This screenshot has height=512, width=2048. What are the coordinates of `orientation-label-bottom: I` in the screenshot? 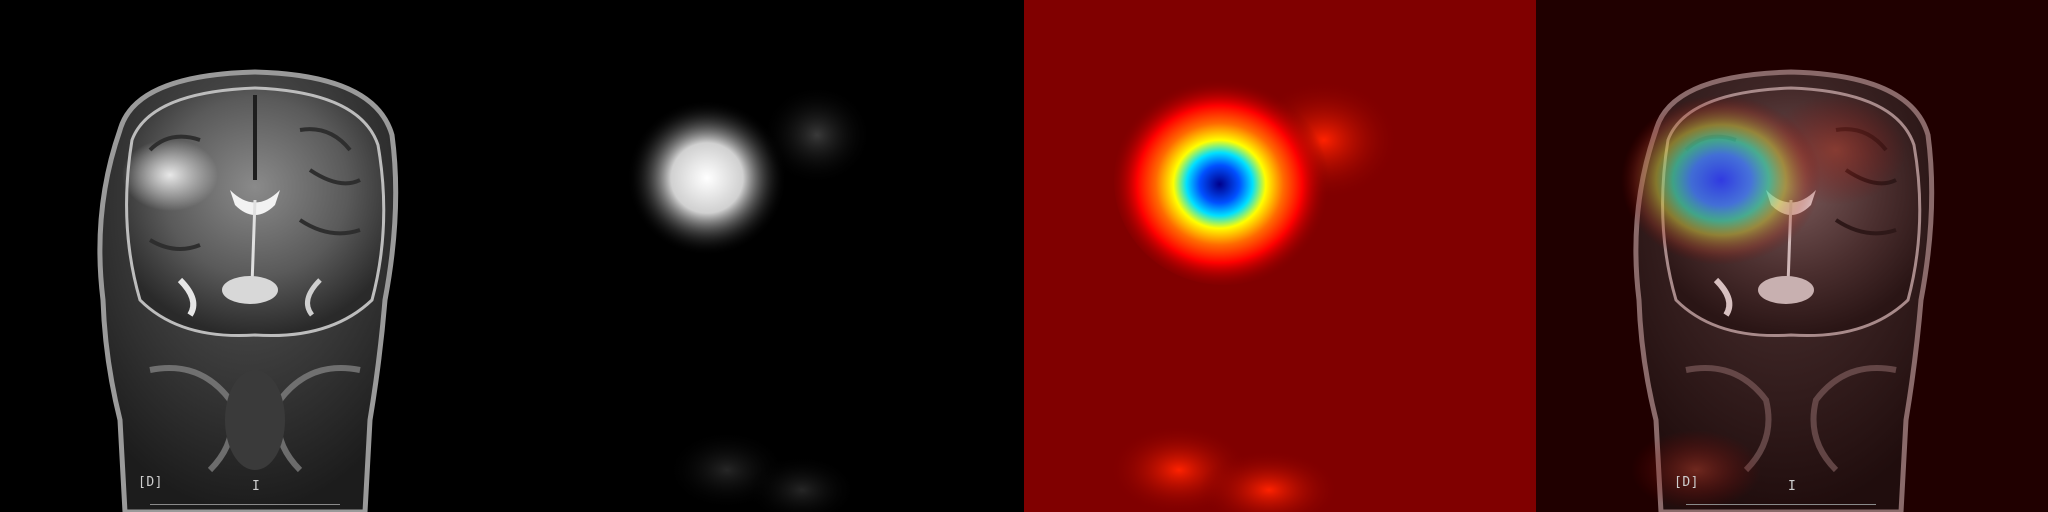 It's located at (256, 486).